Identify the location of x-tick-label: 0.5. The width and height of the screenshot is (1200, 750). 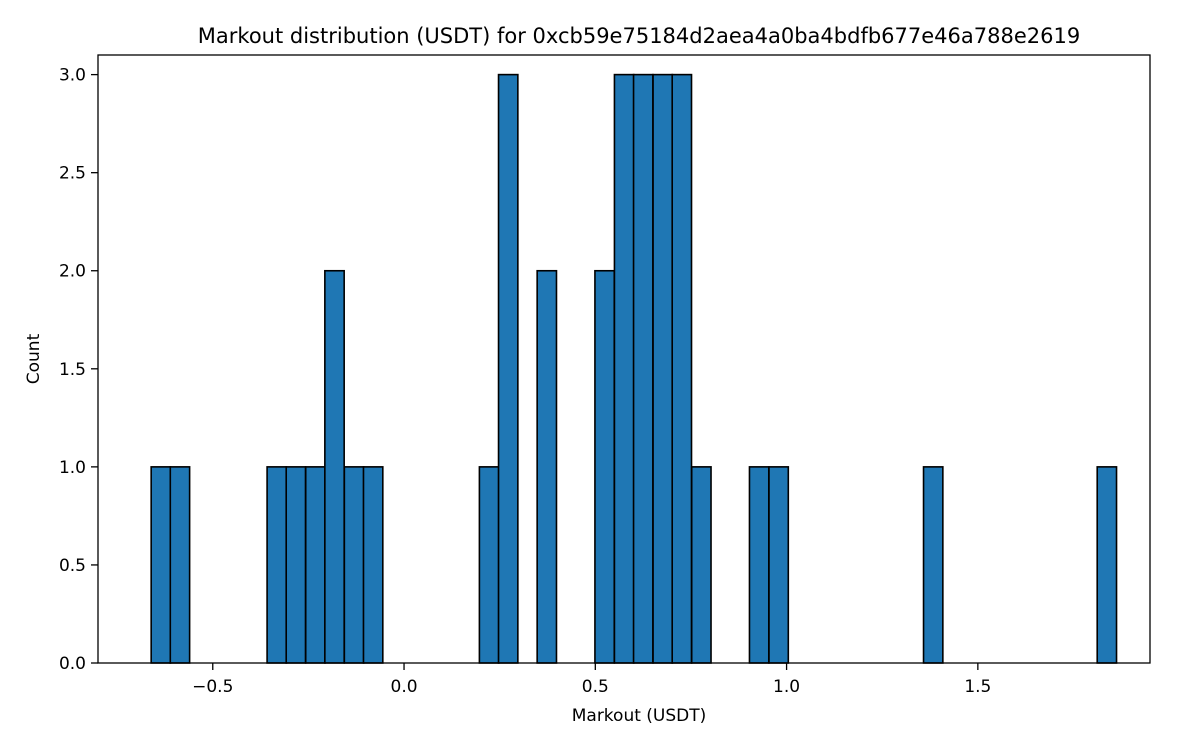
(595, 687).